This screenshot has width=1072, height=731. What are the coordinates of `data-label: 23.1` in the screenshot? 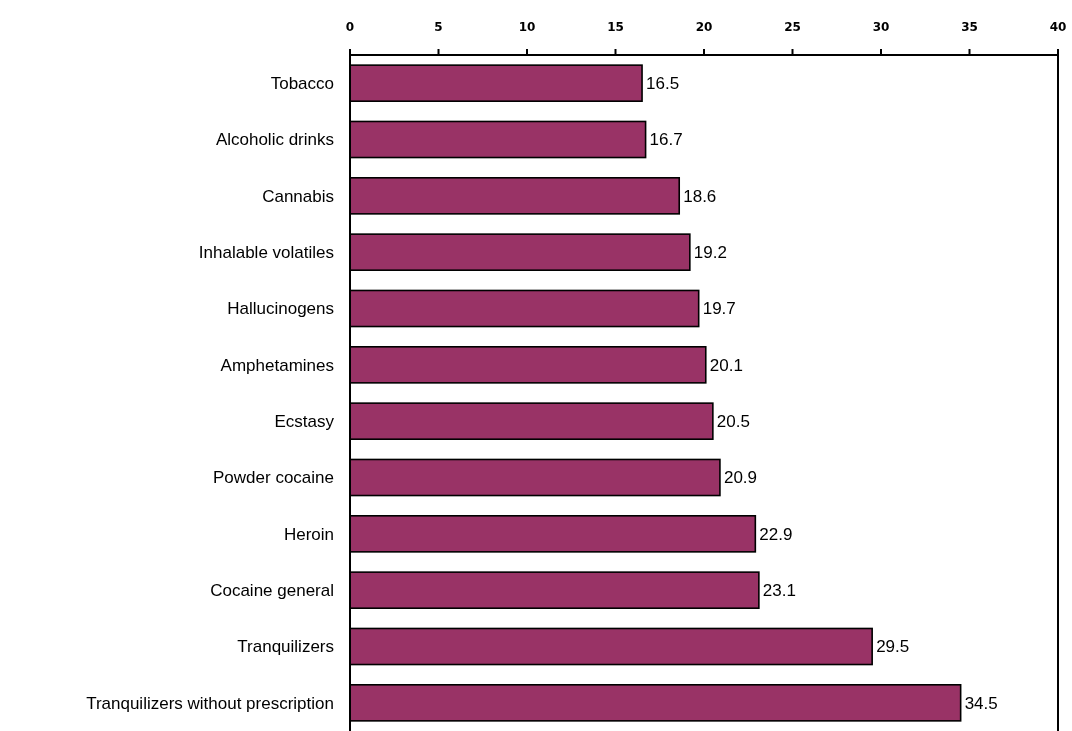 It's located at (779, 591).